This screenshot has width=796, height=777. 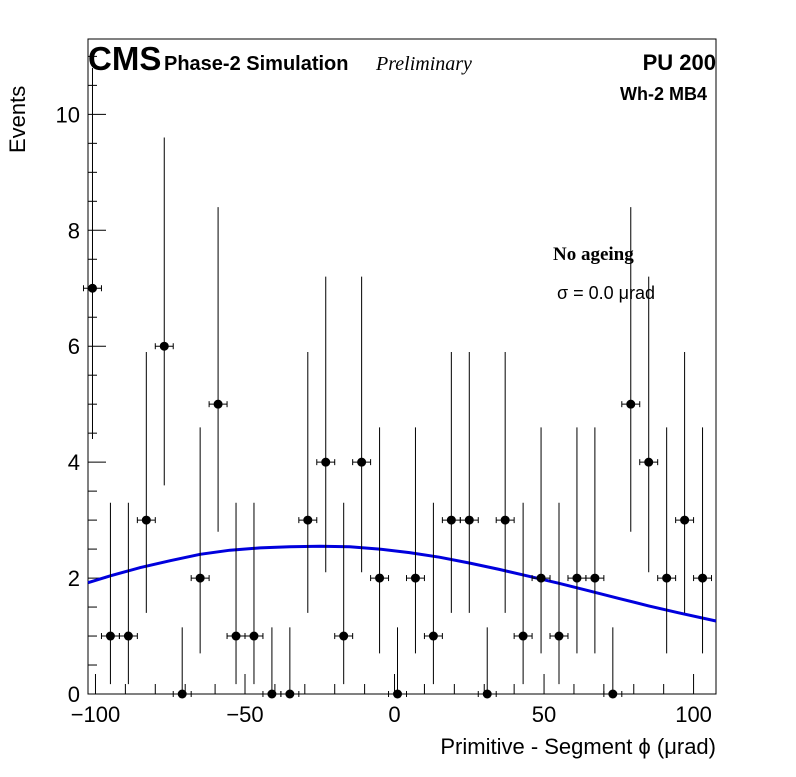 What do you see at coordinates (679, 62) in the screenshot?
I see `pileup-label: PU 200` at bounding box center [679, 62].